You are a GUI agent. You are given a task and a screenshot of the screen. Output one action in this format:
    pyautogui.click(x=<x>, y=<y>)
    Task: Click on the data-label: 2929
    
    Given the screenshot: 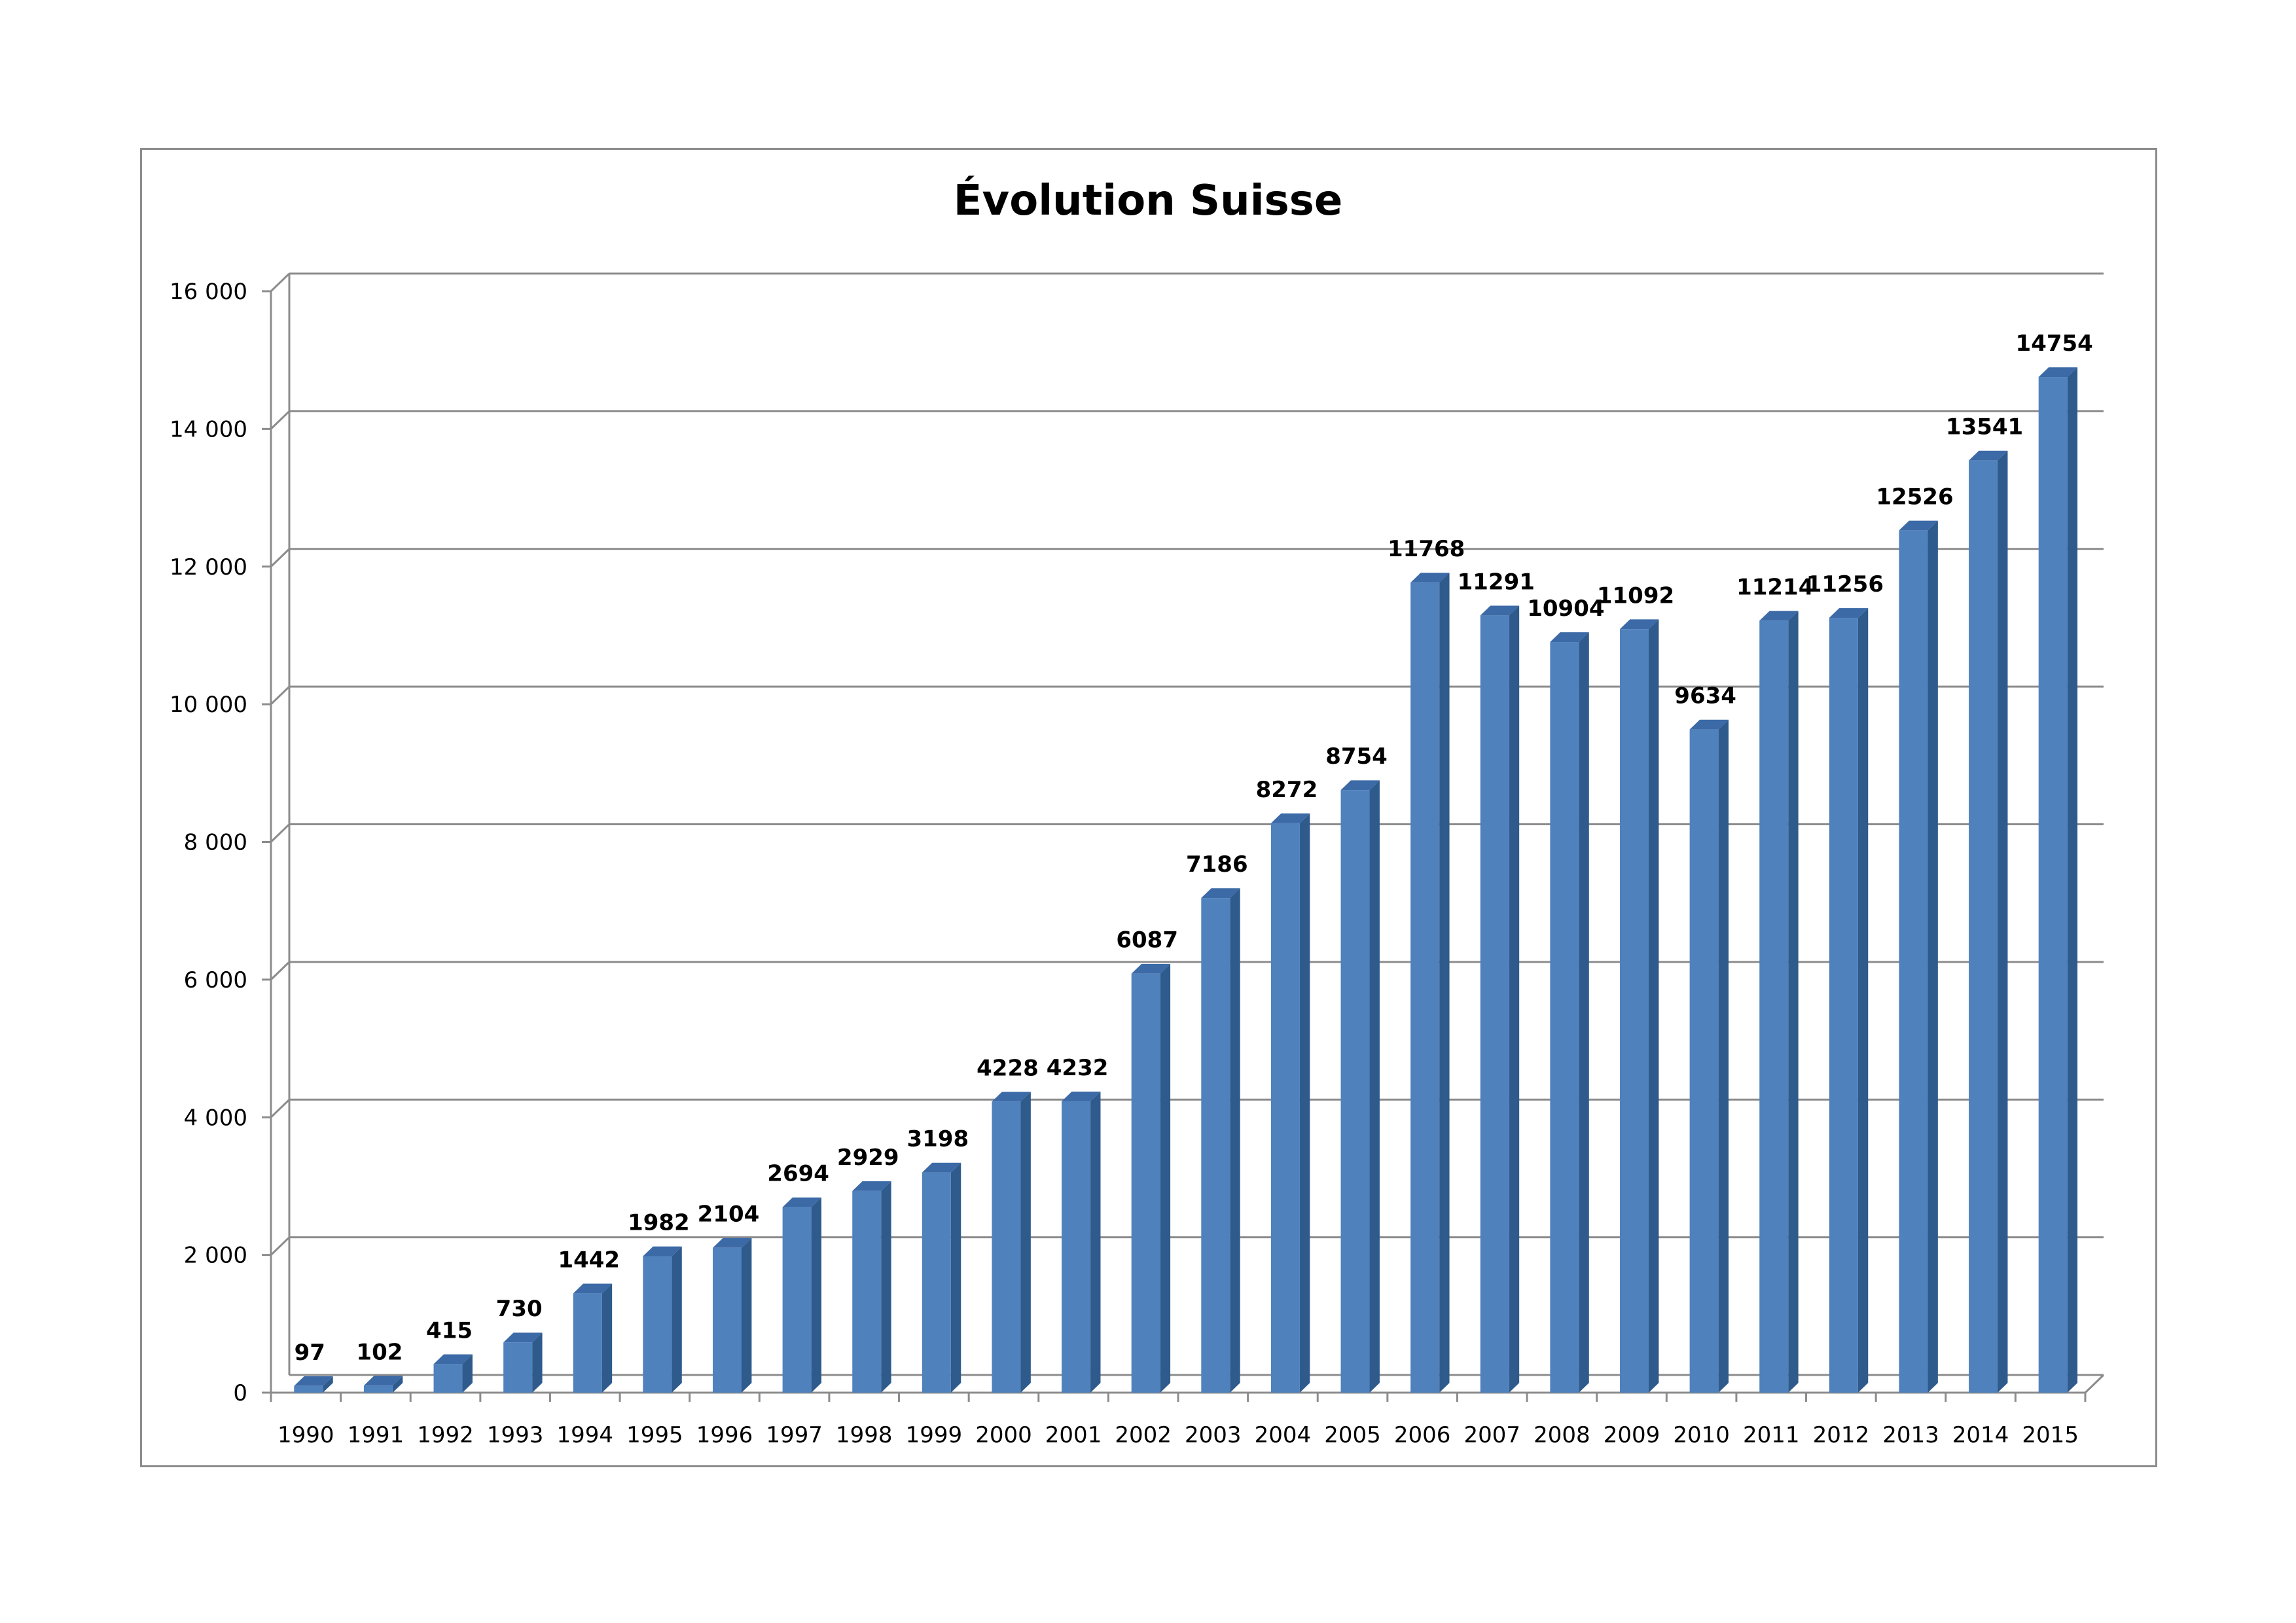 What is the action you would take?
    pyautogui.click(x=868, y=1158)
    